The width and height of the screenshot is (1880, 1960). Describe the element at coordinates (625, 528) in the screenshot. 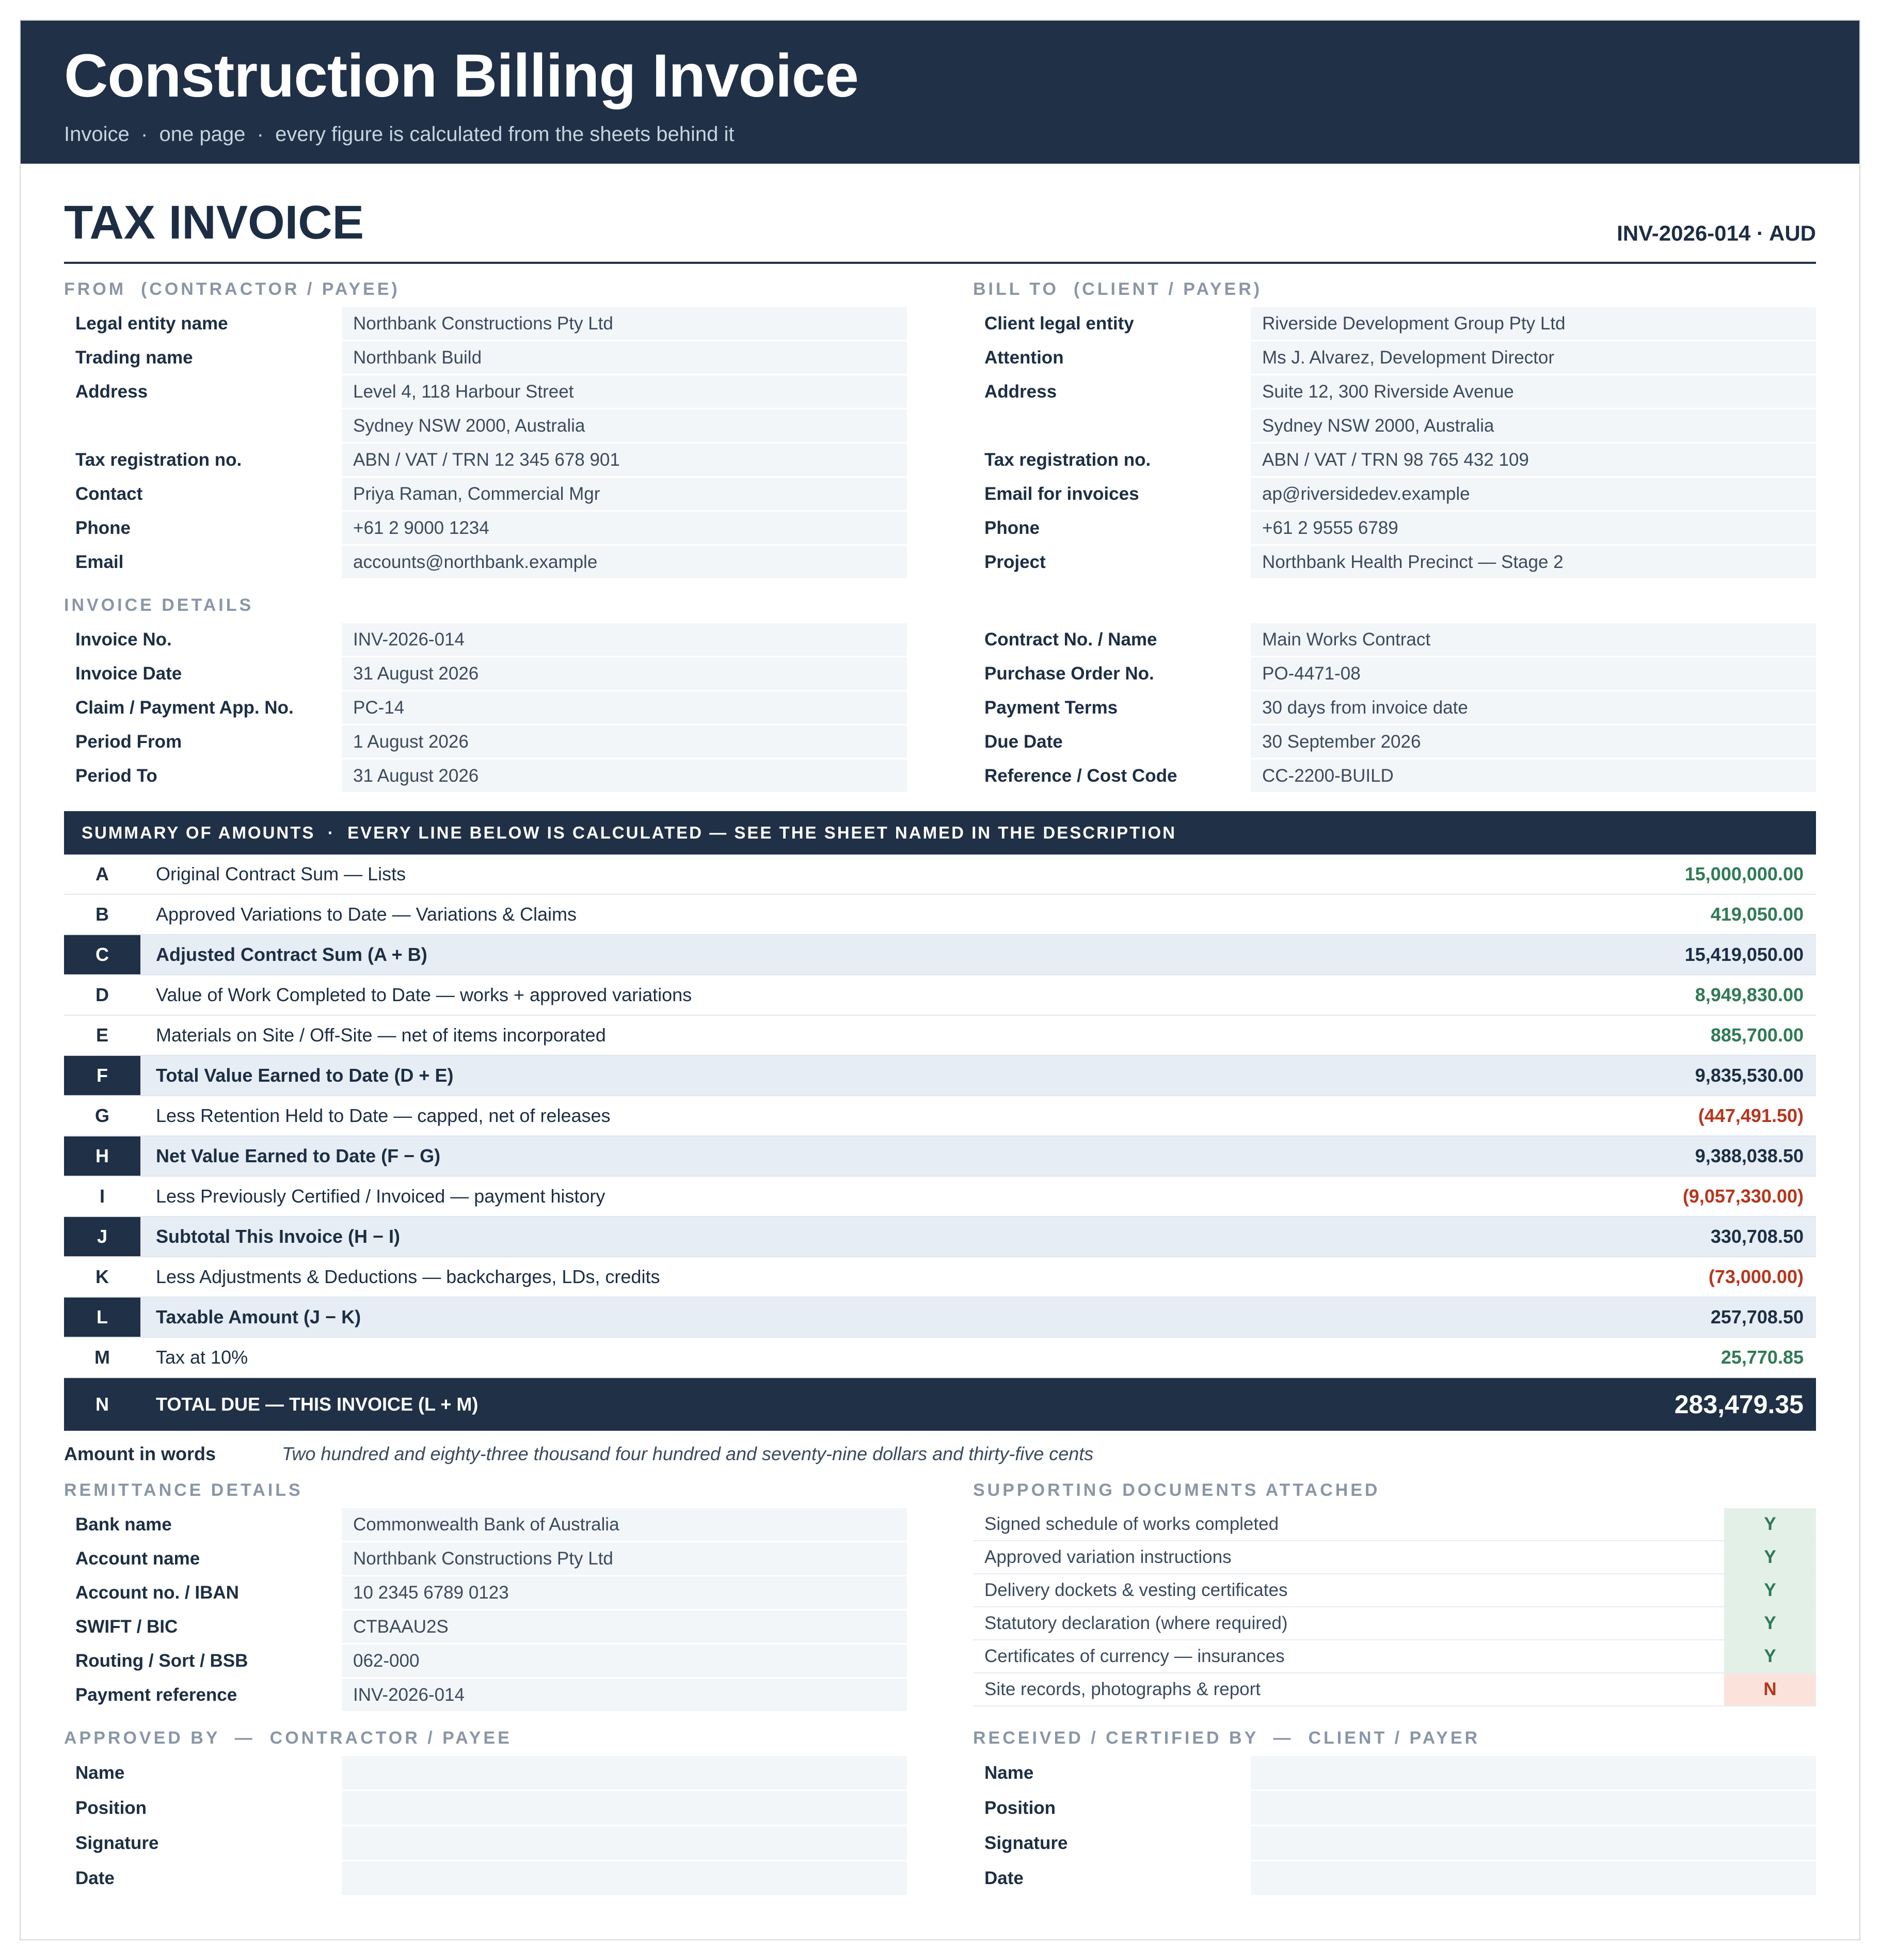

I see `field-value: +61 2 9000 1234` at that location.